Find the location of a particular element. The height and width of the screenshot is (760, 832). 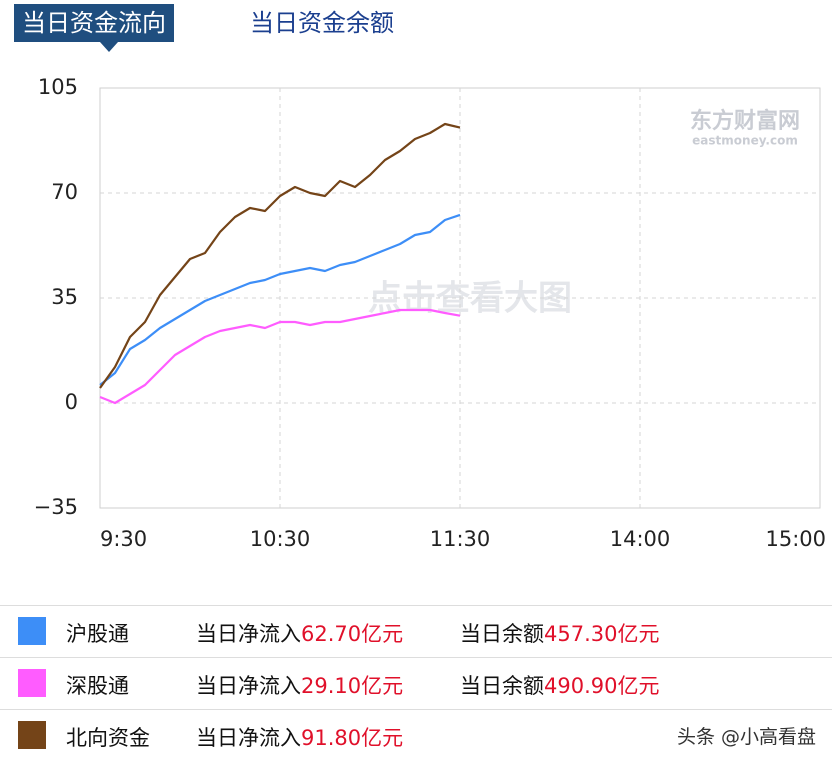

balance-value: 457.30亿元 is located at coordinates (602, 634).